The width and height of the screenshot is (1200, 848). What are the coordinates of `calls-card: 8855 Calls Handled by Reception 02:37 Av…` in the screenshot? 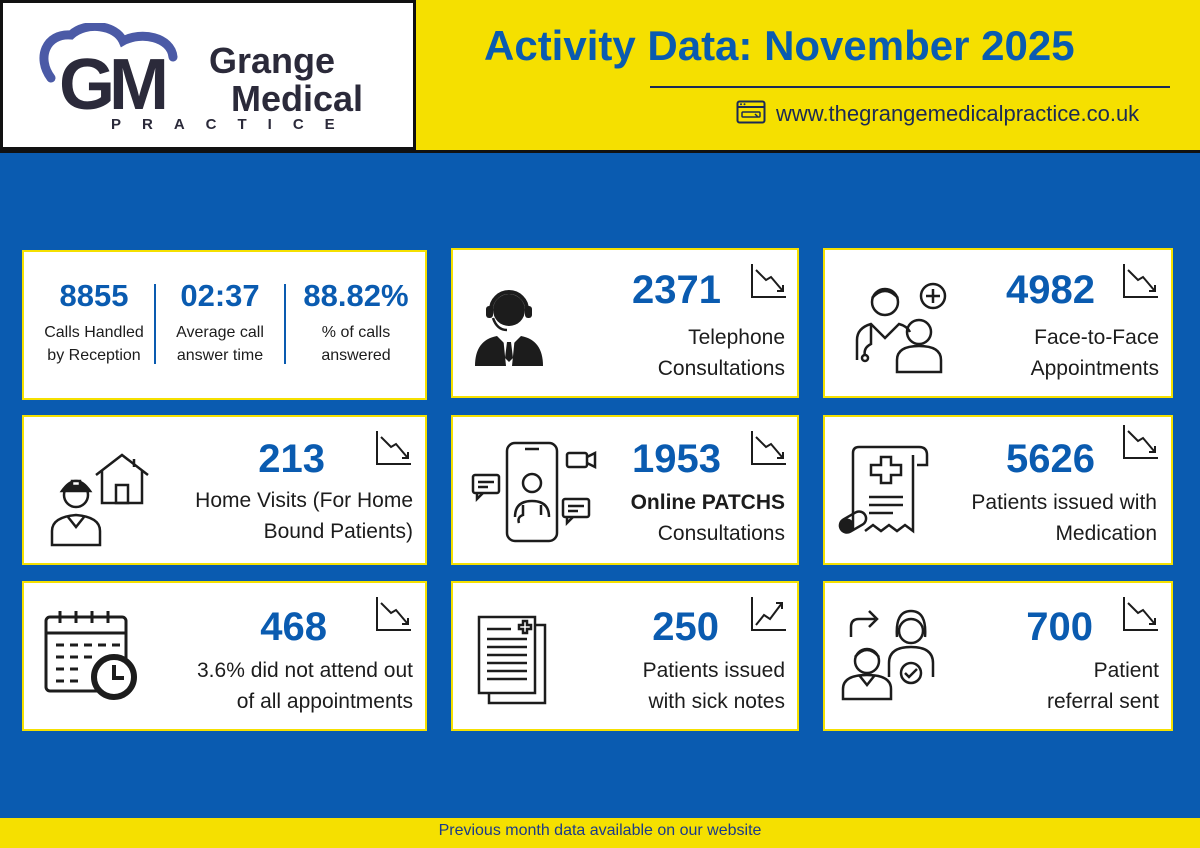 It's located at (224, 325).